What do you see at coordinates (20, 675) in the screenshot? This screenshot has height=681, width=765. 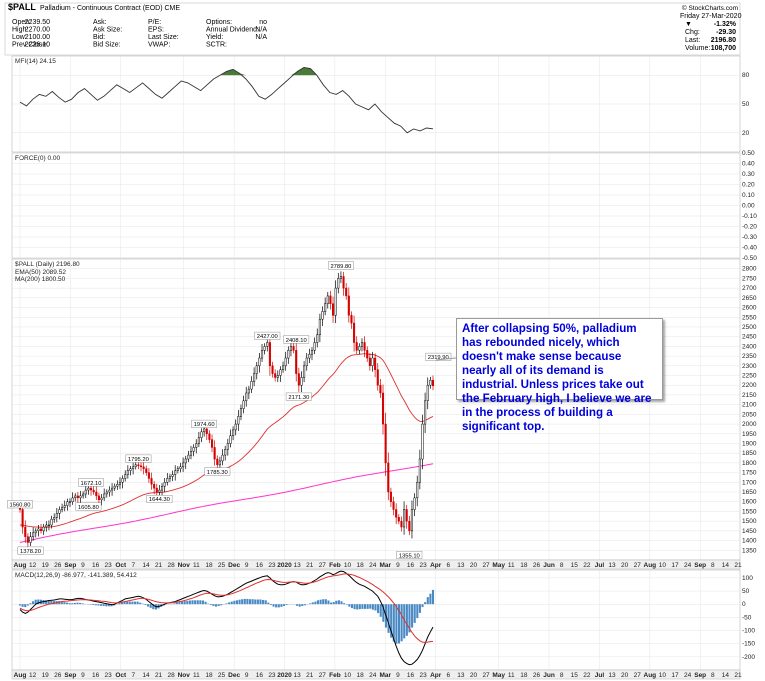 I see `x-tick-label: Aug` at bounding box center [20, 675].